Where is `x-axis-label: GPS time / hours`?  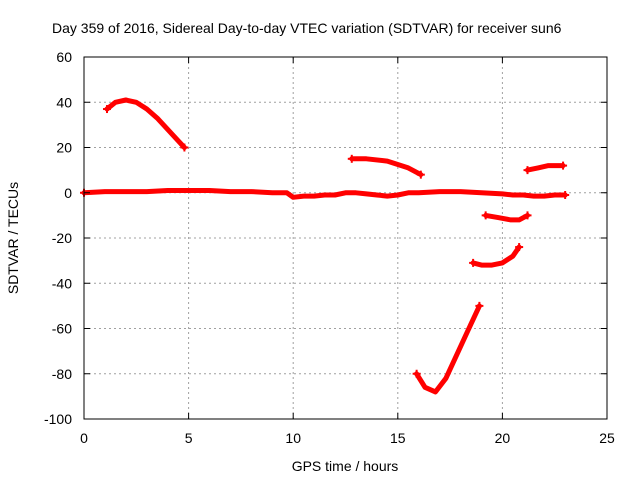 x-axis-label: GPS time / hours is located at coordinates (345, 466).